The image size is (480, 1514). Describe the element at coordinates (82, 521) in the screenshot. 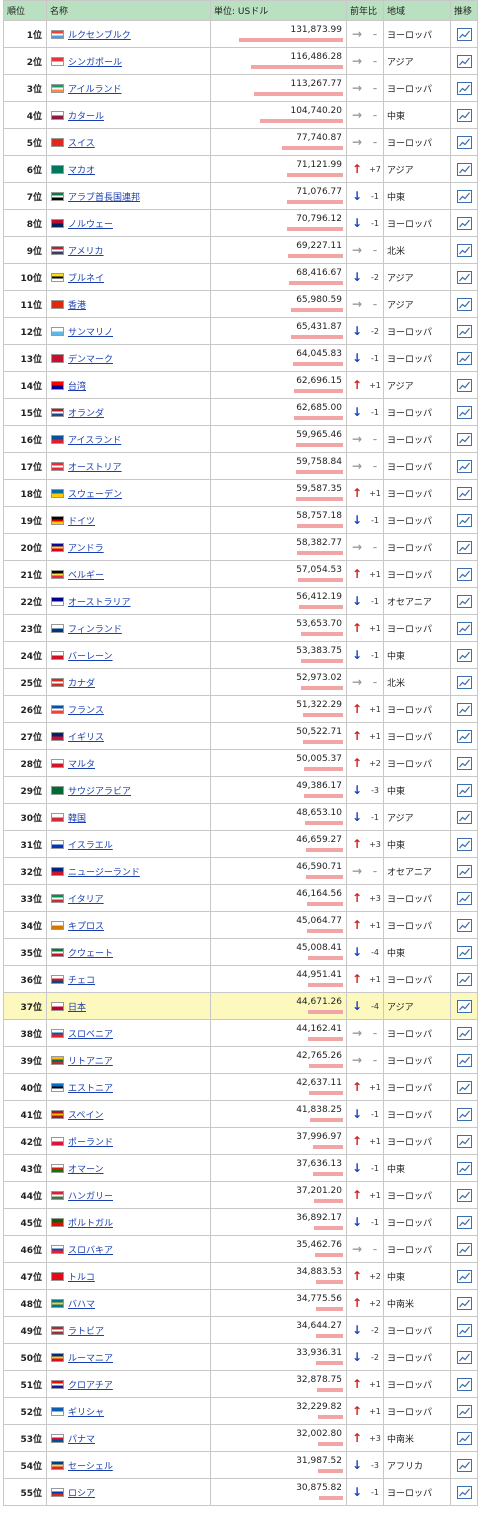

I see `country-link: ドイツ` at that location.